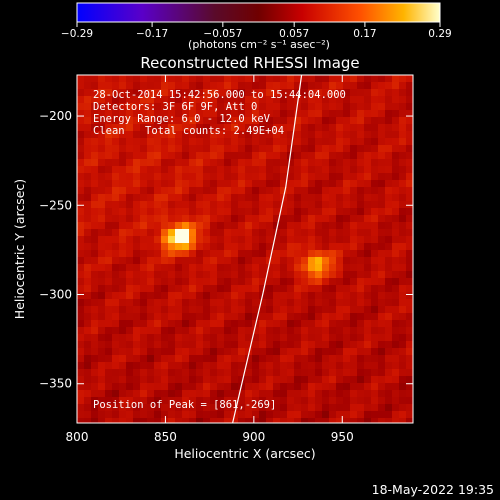 The width and height of the screenshot is (500, 500). What do you see at coordinates (364, 34) in the screenshot?
I see `colorbar-tick-label: 0.17` at bounding box center [364, 34].